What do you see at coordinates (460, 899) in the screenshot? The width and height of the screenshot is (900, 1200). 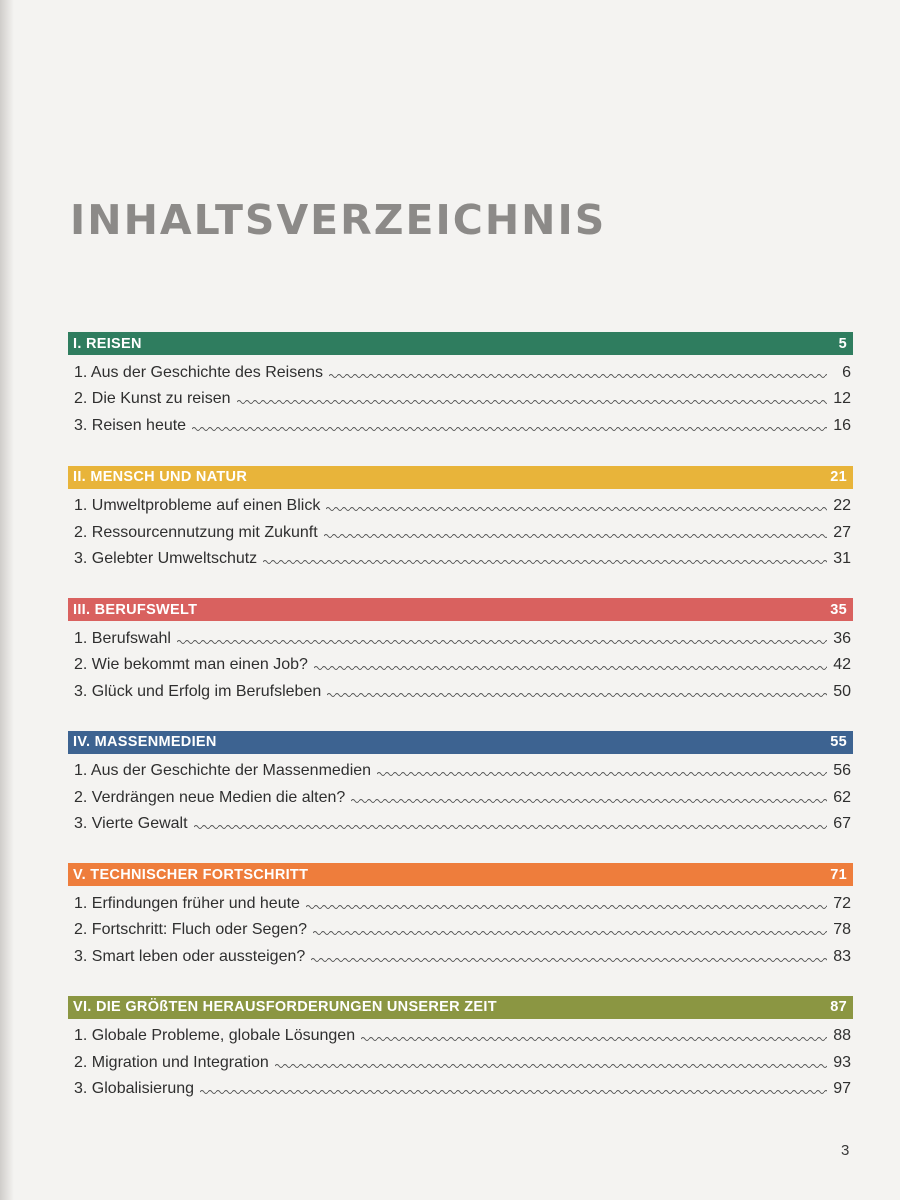 I see `toc-entry: 1. Erfindungen früher und heute 72` at bounding box center [460, 899].